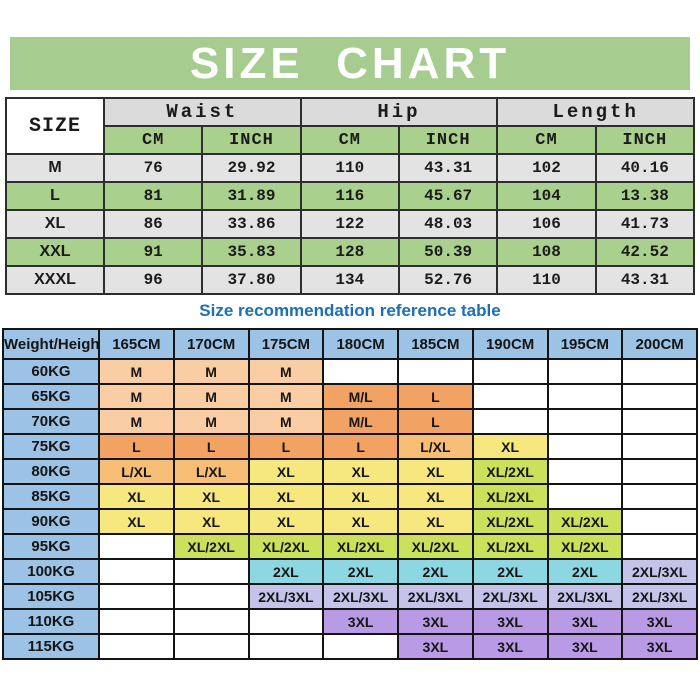  What do you see at coordinates (251, 224) in the screenshot?
I see `size-value: 33.86` at bounding box center [251, 224].